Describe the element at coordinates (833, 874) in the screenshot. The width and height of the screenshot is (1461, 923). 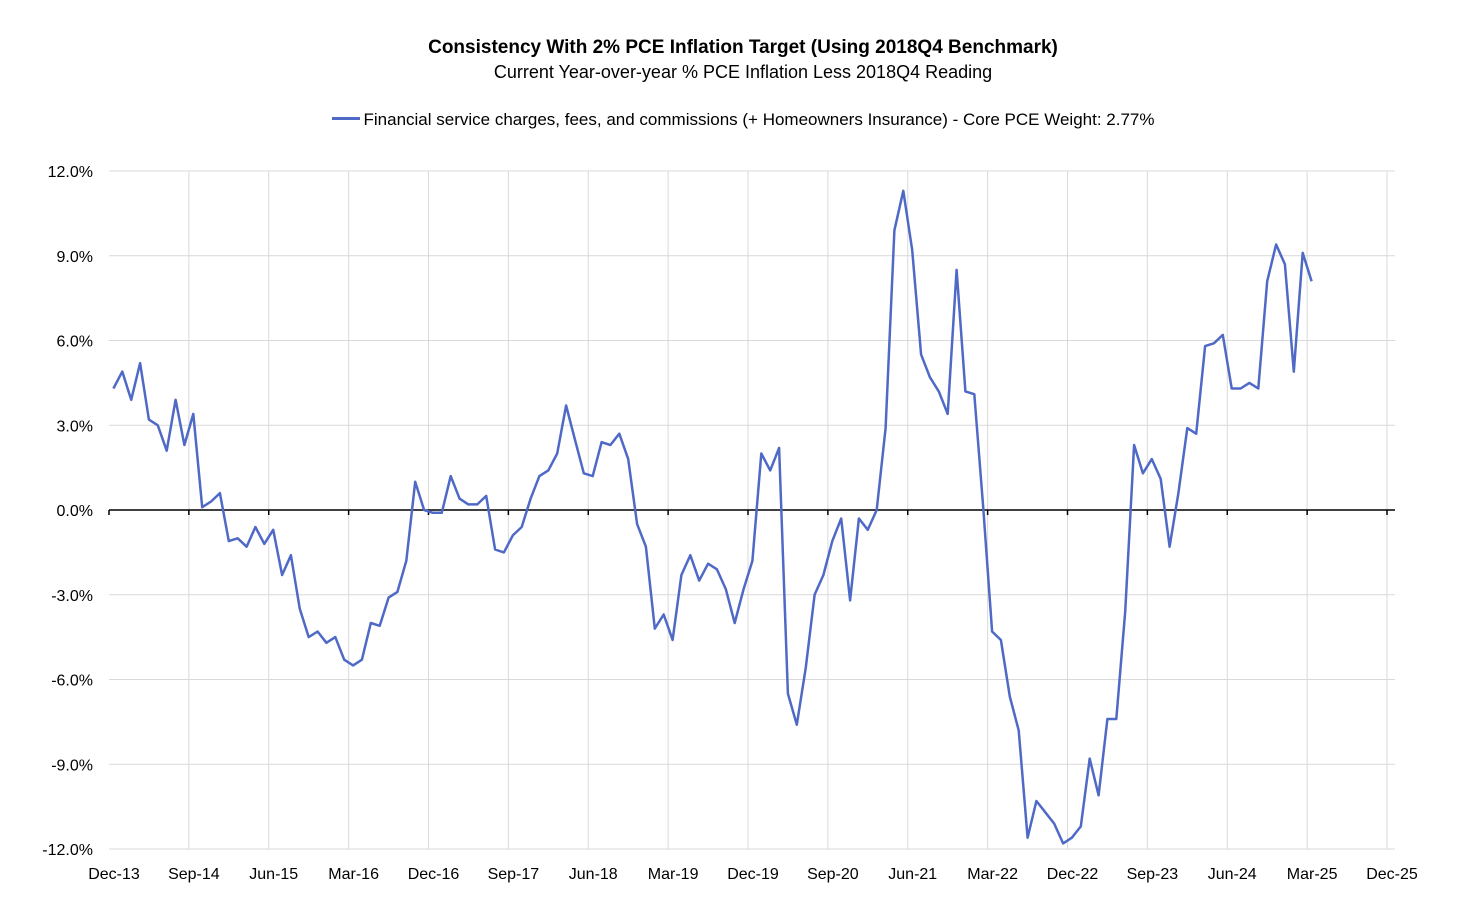
I see `x-tick-label: Sep-20` at that location.